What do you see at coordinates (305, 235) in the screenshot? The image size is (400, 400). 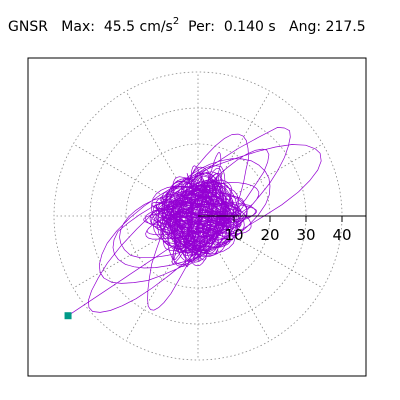 I see `radial-tick-label-30: 30` at bounding box center [305, 235].